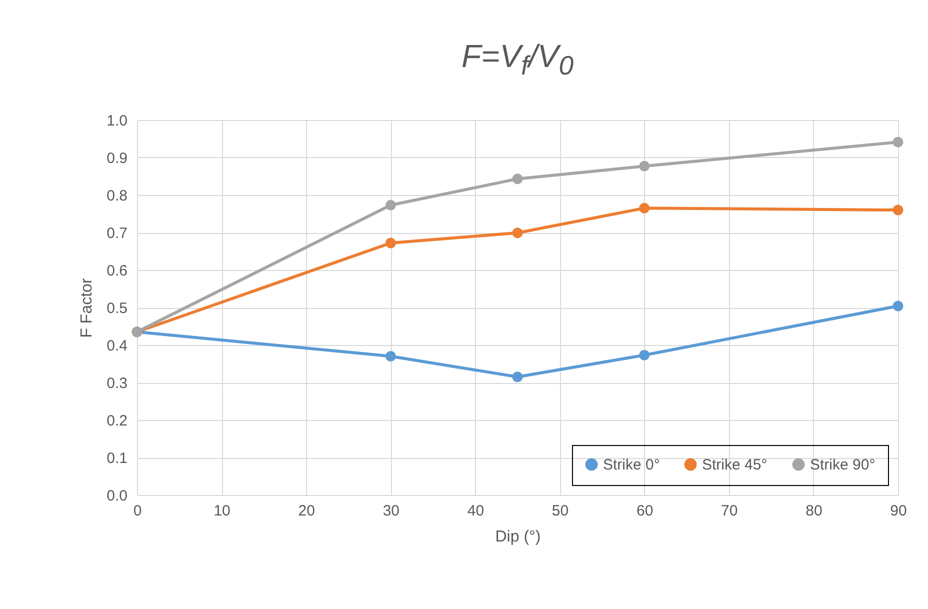 This screenshot has width=928, height=609. I want to click on x-tick-label: 0, so click(137, 511).